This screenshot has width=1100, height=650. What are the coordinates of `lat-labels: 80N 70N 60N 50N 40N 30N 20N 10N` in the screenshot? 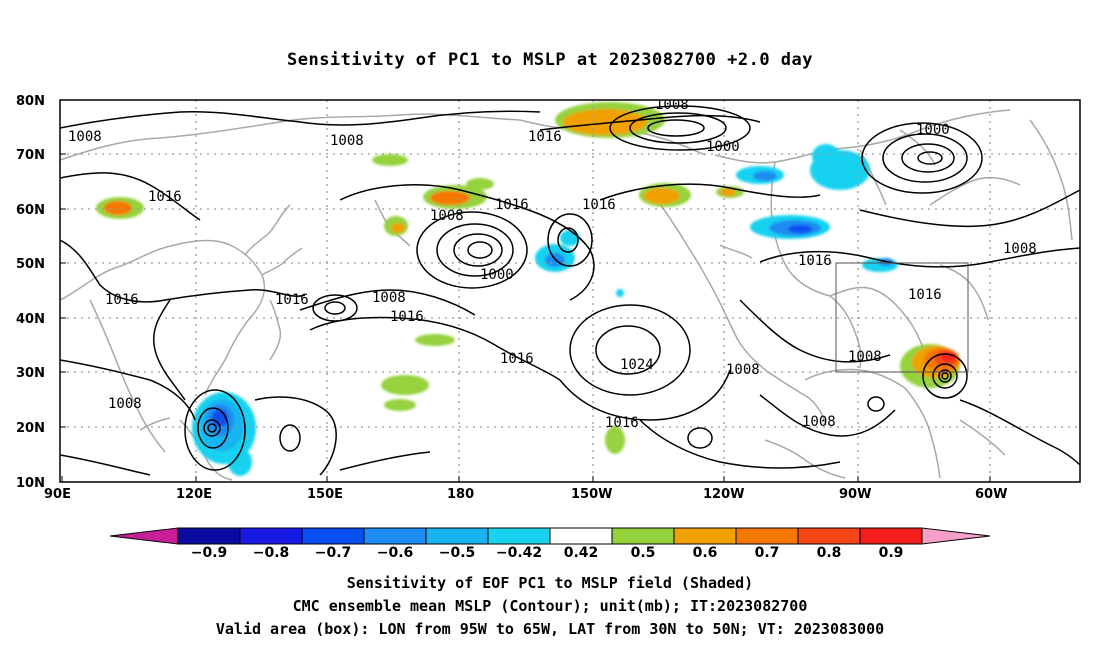 It's located at (30, 292).